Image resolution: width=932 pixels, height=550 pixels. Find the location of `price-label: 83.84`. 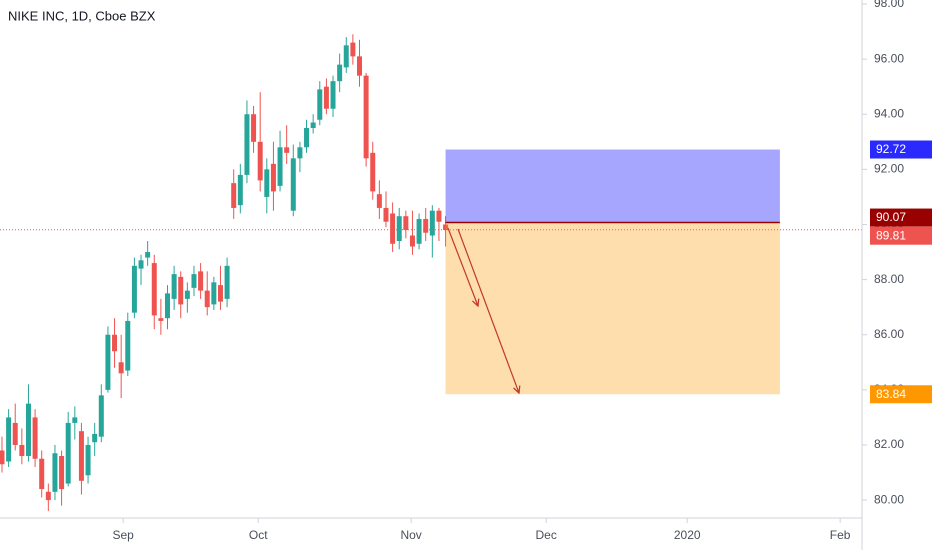

price-label: 83.84 is located at coordinates (891, 394).